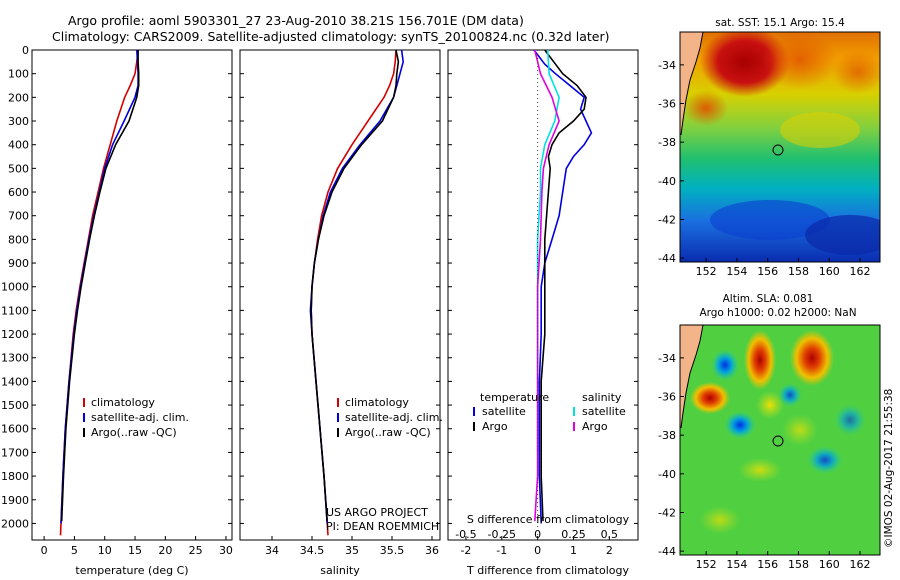  I want to click on x-tick-label: 10, so click(105, 550).